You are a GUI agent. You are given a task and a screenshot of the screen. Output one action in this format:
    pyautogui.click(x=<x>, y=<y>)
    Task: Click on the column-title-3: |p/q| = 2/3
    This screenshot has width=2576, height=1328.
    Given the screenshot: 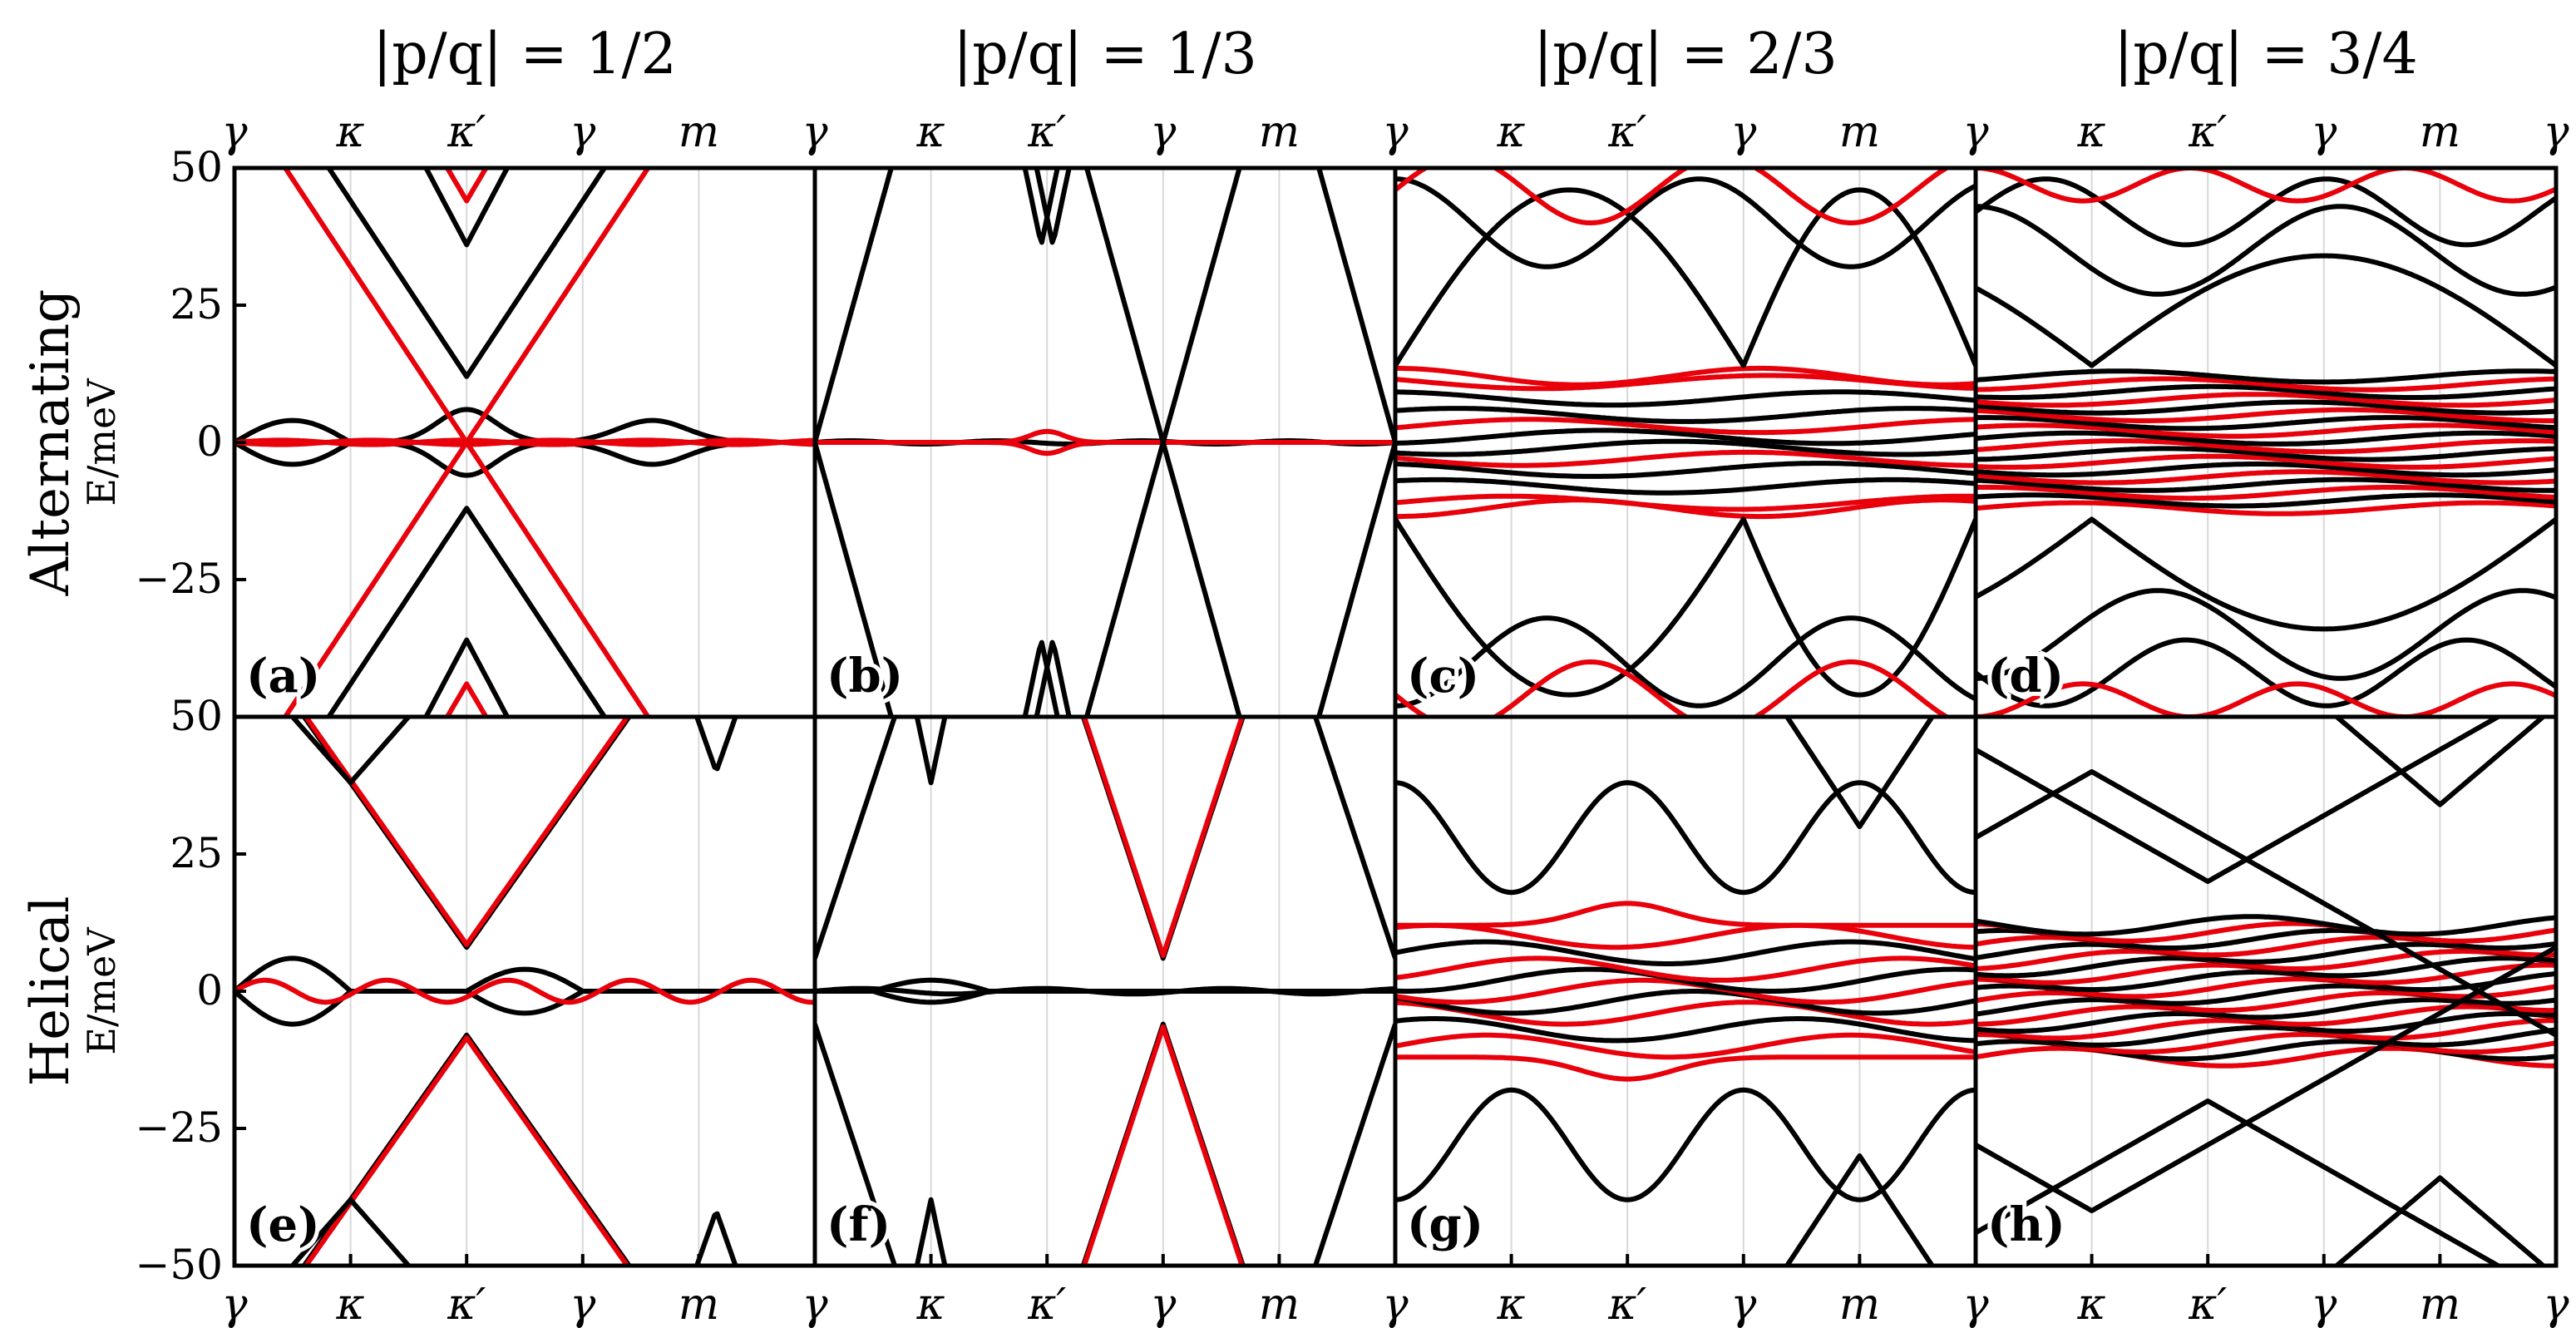 What is the action you would take?
    pyautogui.click(x=1685, y=54)
    